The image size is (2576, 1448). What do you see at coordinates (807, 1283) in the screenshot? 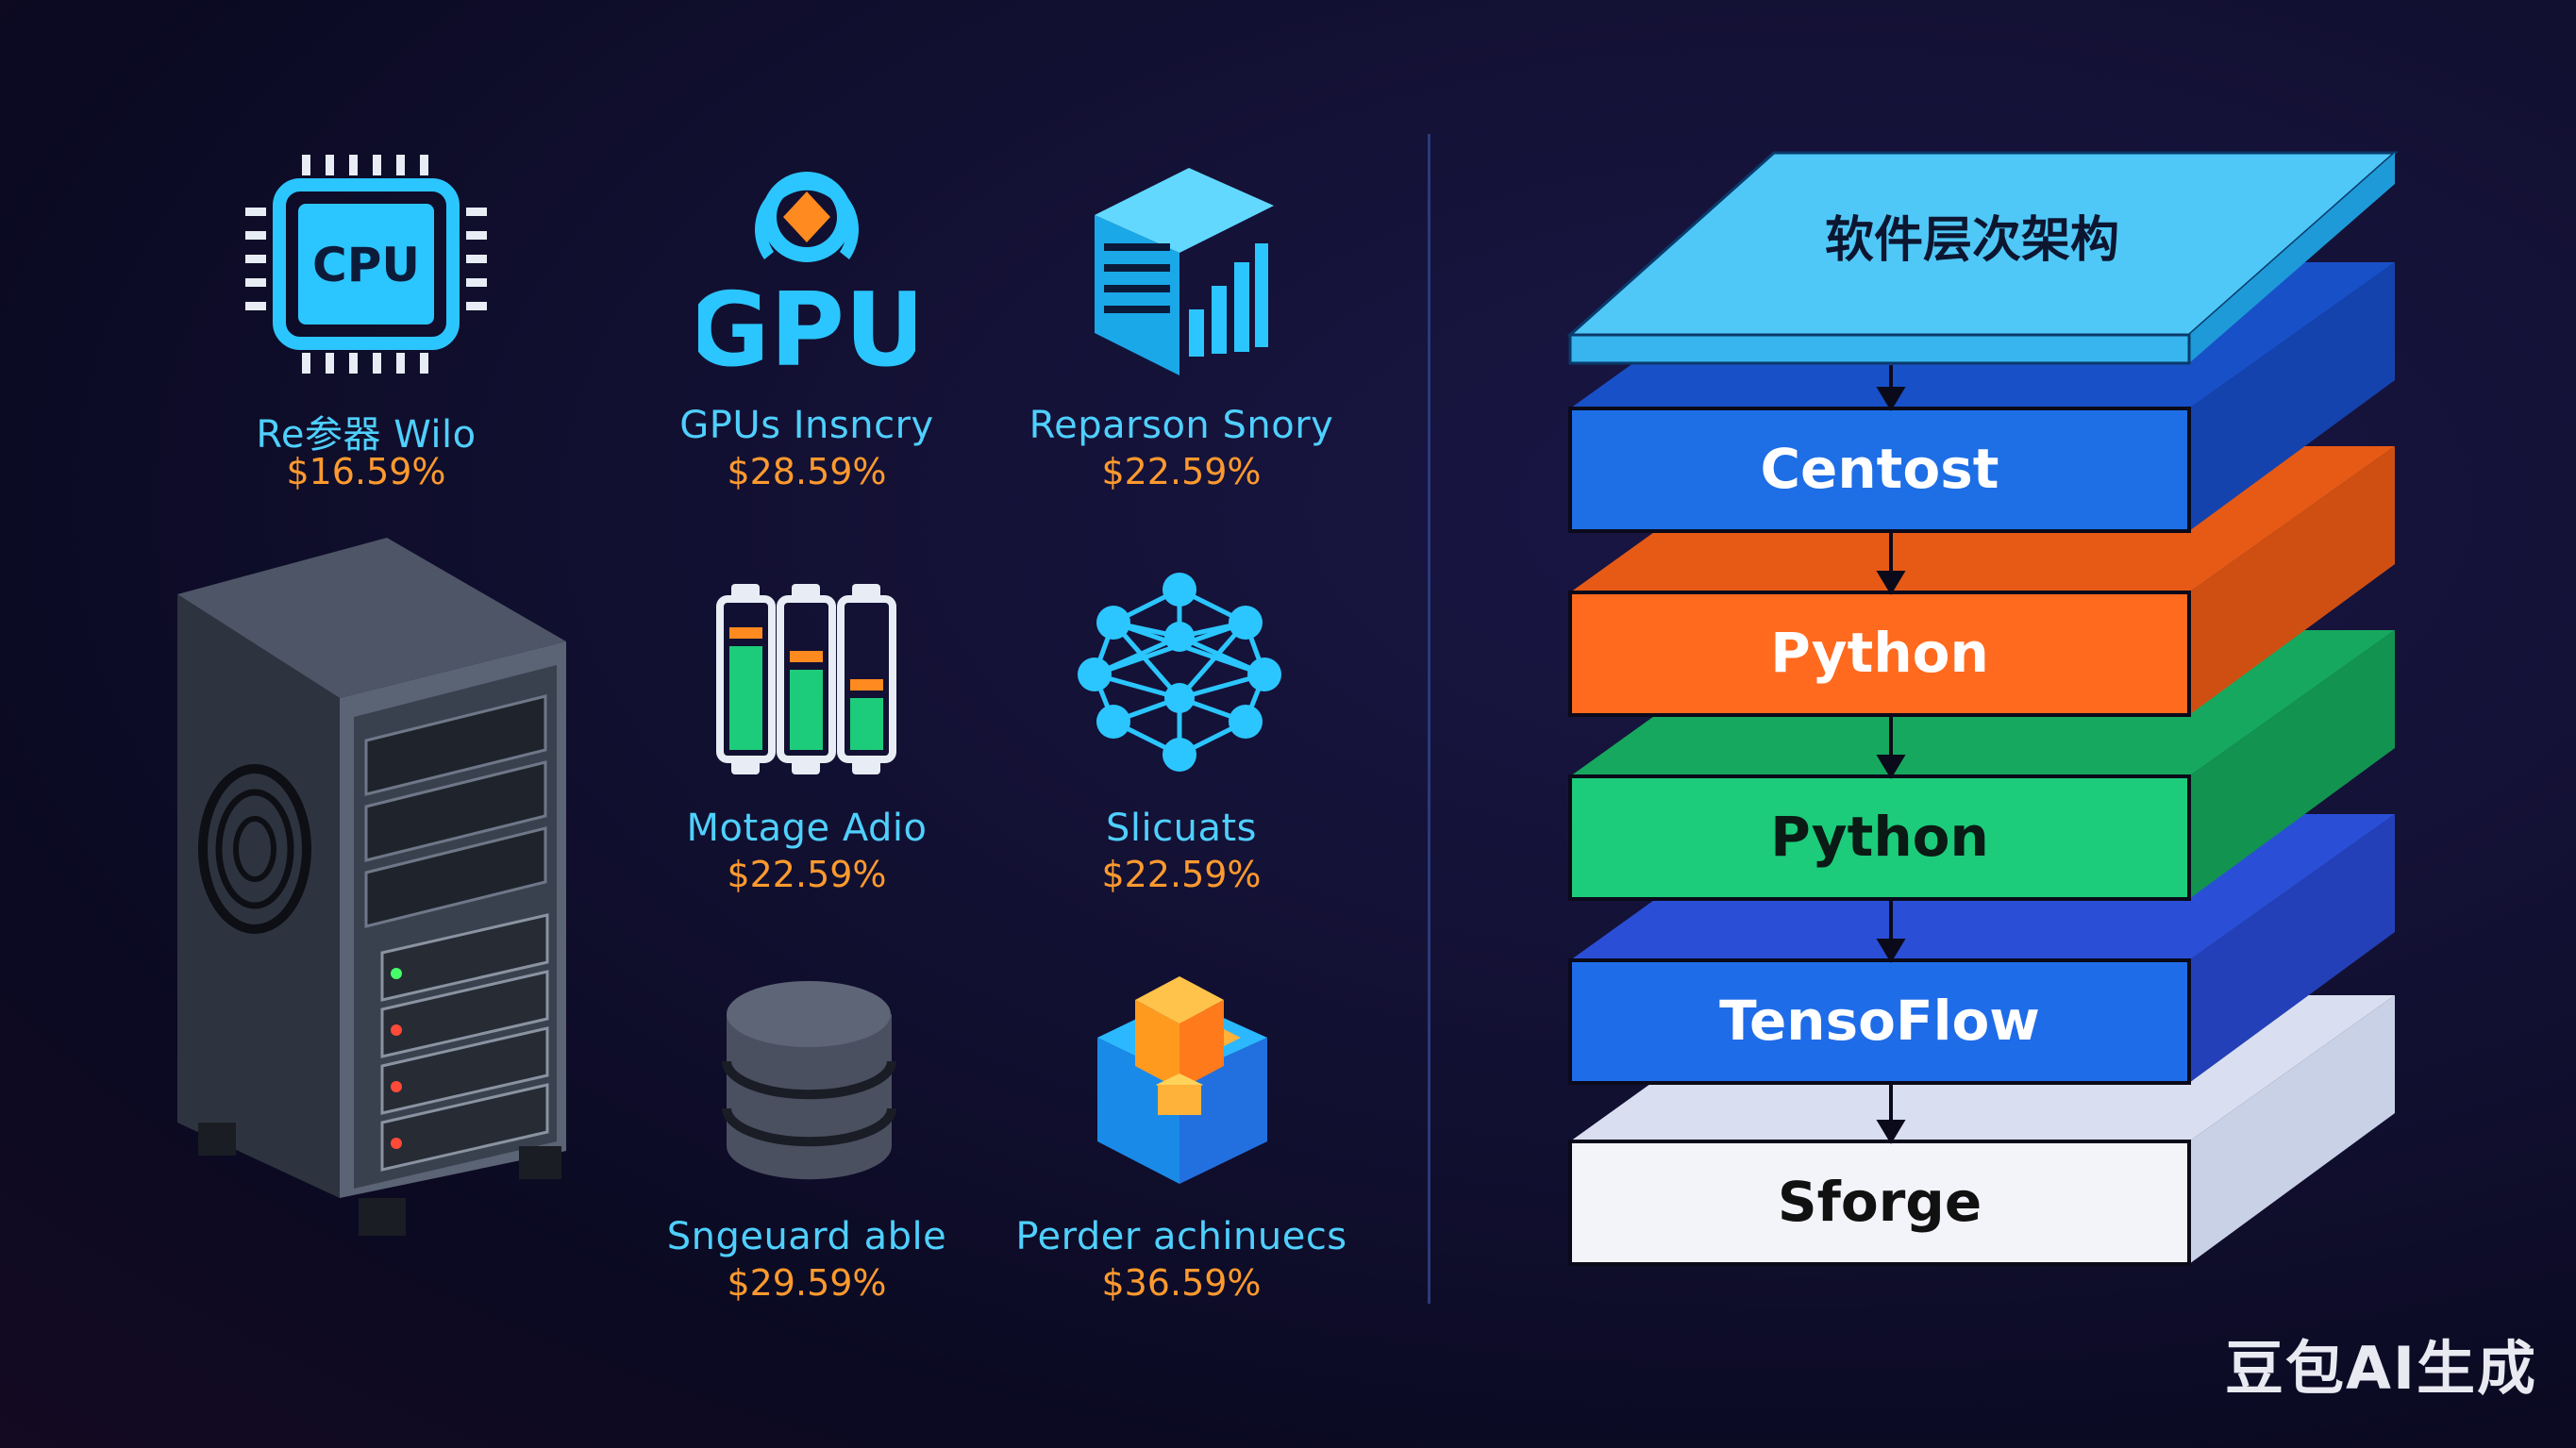
I see `component-price: $29.59%` at bounding box center [807, 1283].